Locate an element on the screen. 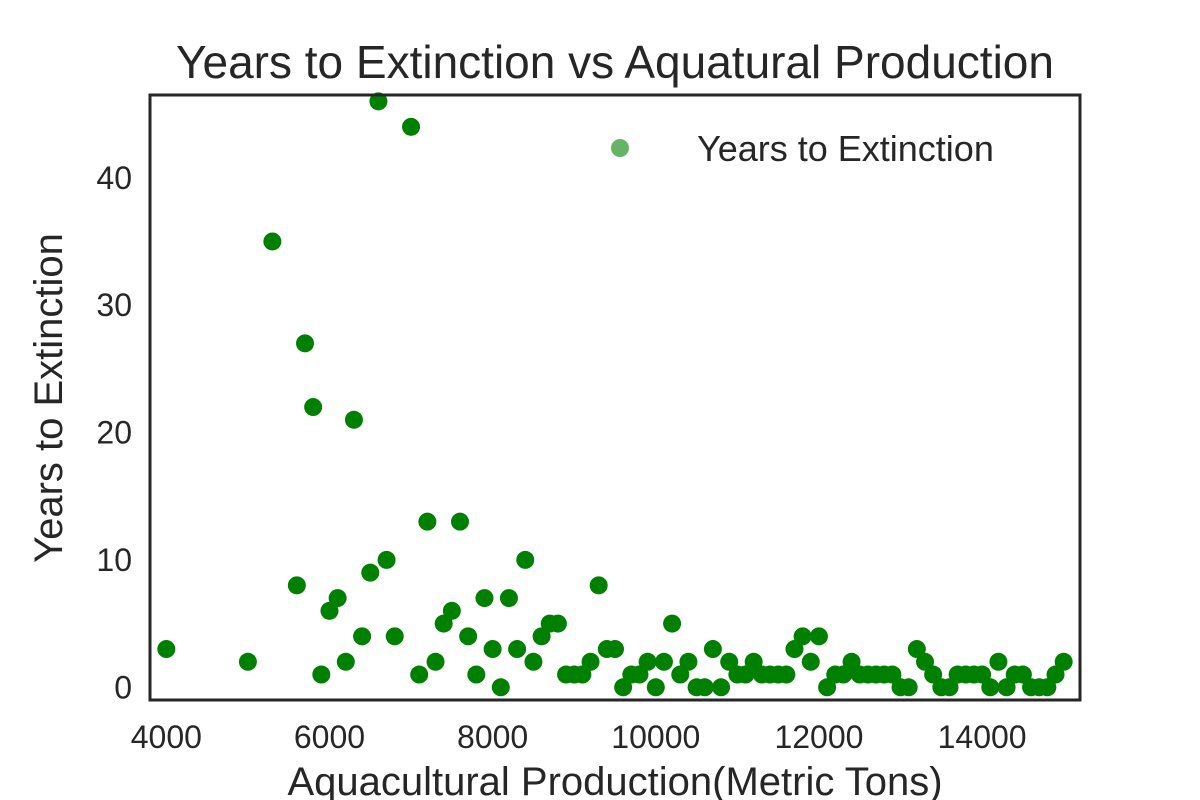 The width and height of the screenshot is (1200, 800). y-axis-label: Years to Extinction is located at coordinates (49, 398).